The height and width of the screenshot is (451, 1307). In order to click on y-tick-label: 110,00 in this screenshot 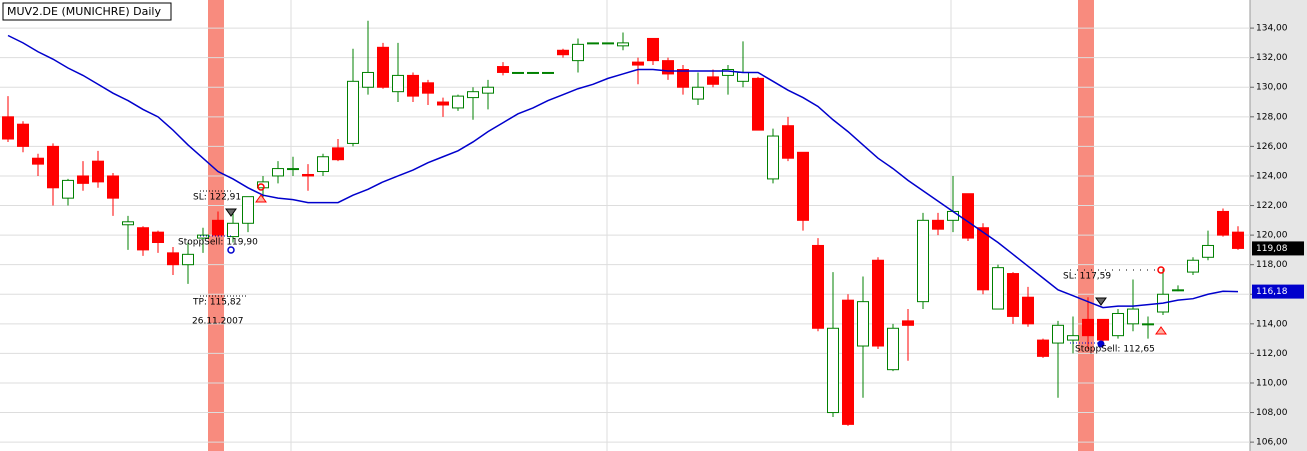, I will do `click(1272, 383)`.